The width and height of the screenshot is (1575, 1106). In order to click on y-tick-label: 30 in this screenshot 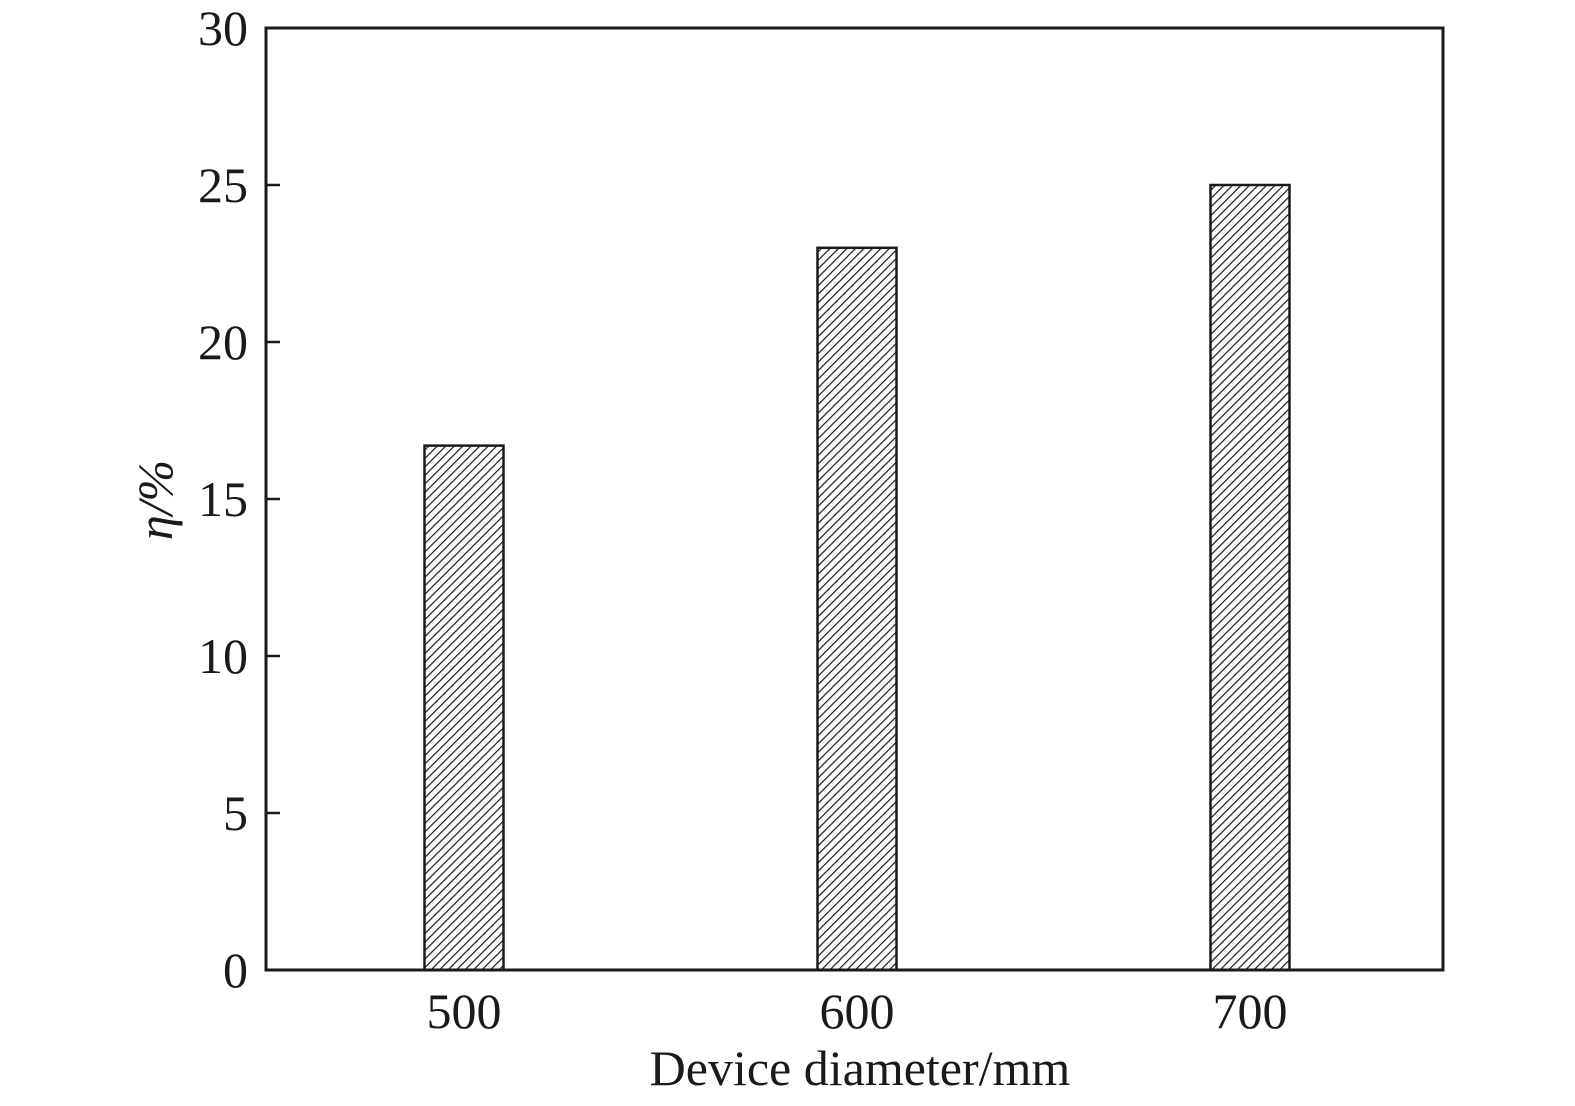, I will do `click(223, 28)`.